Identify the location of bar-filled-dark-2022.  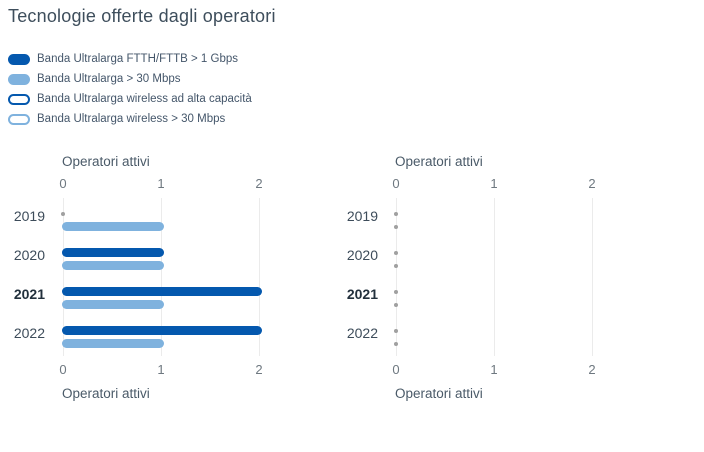
(162, 330).